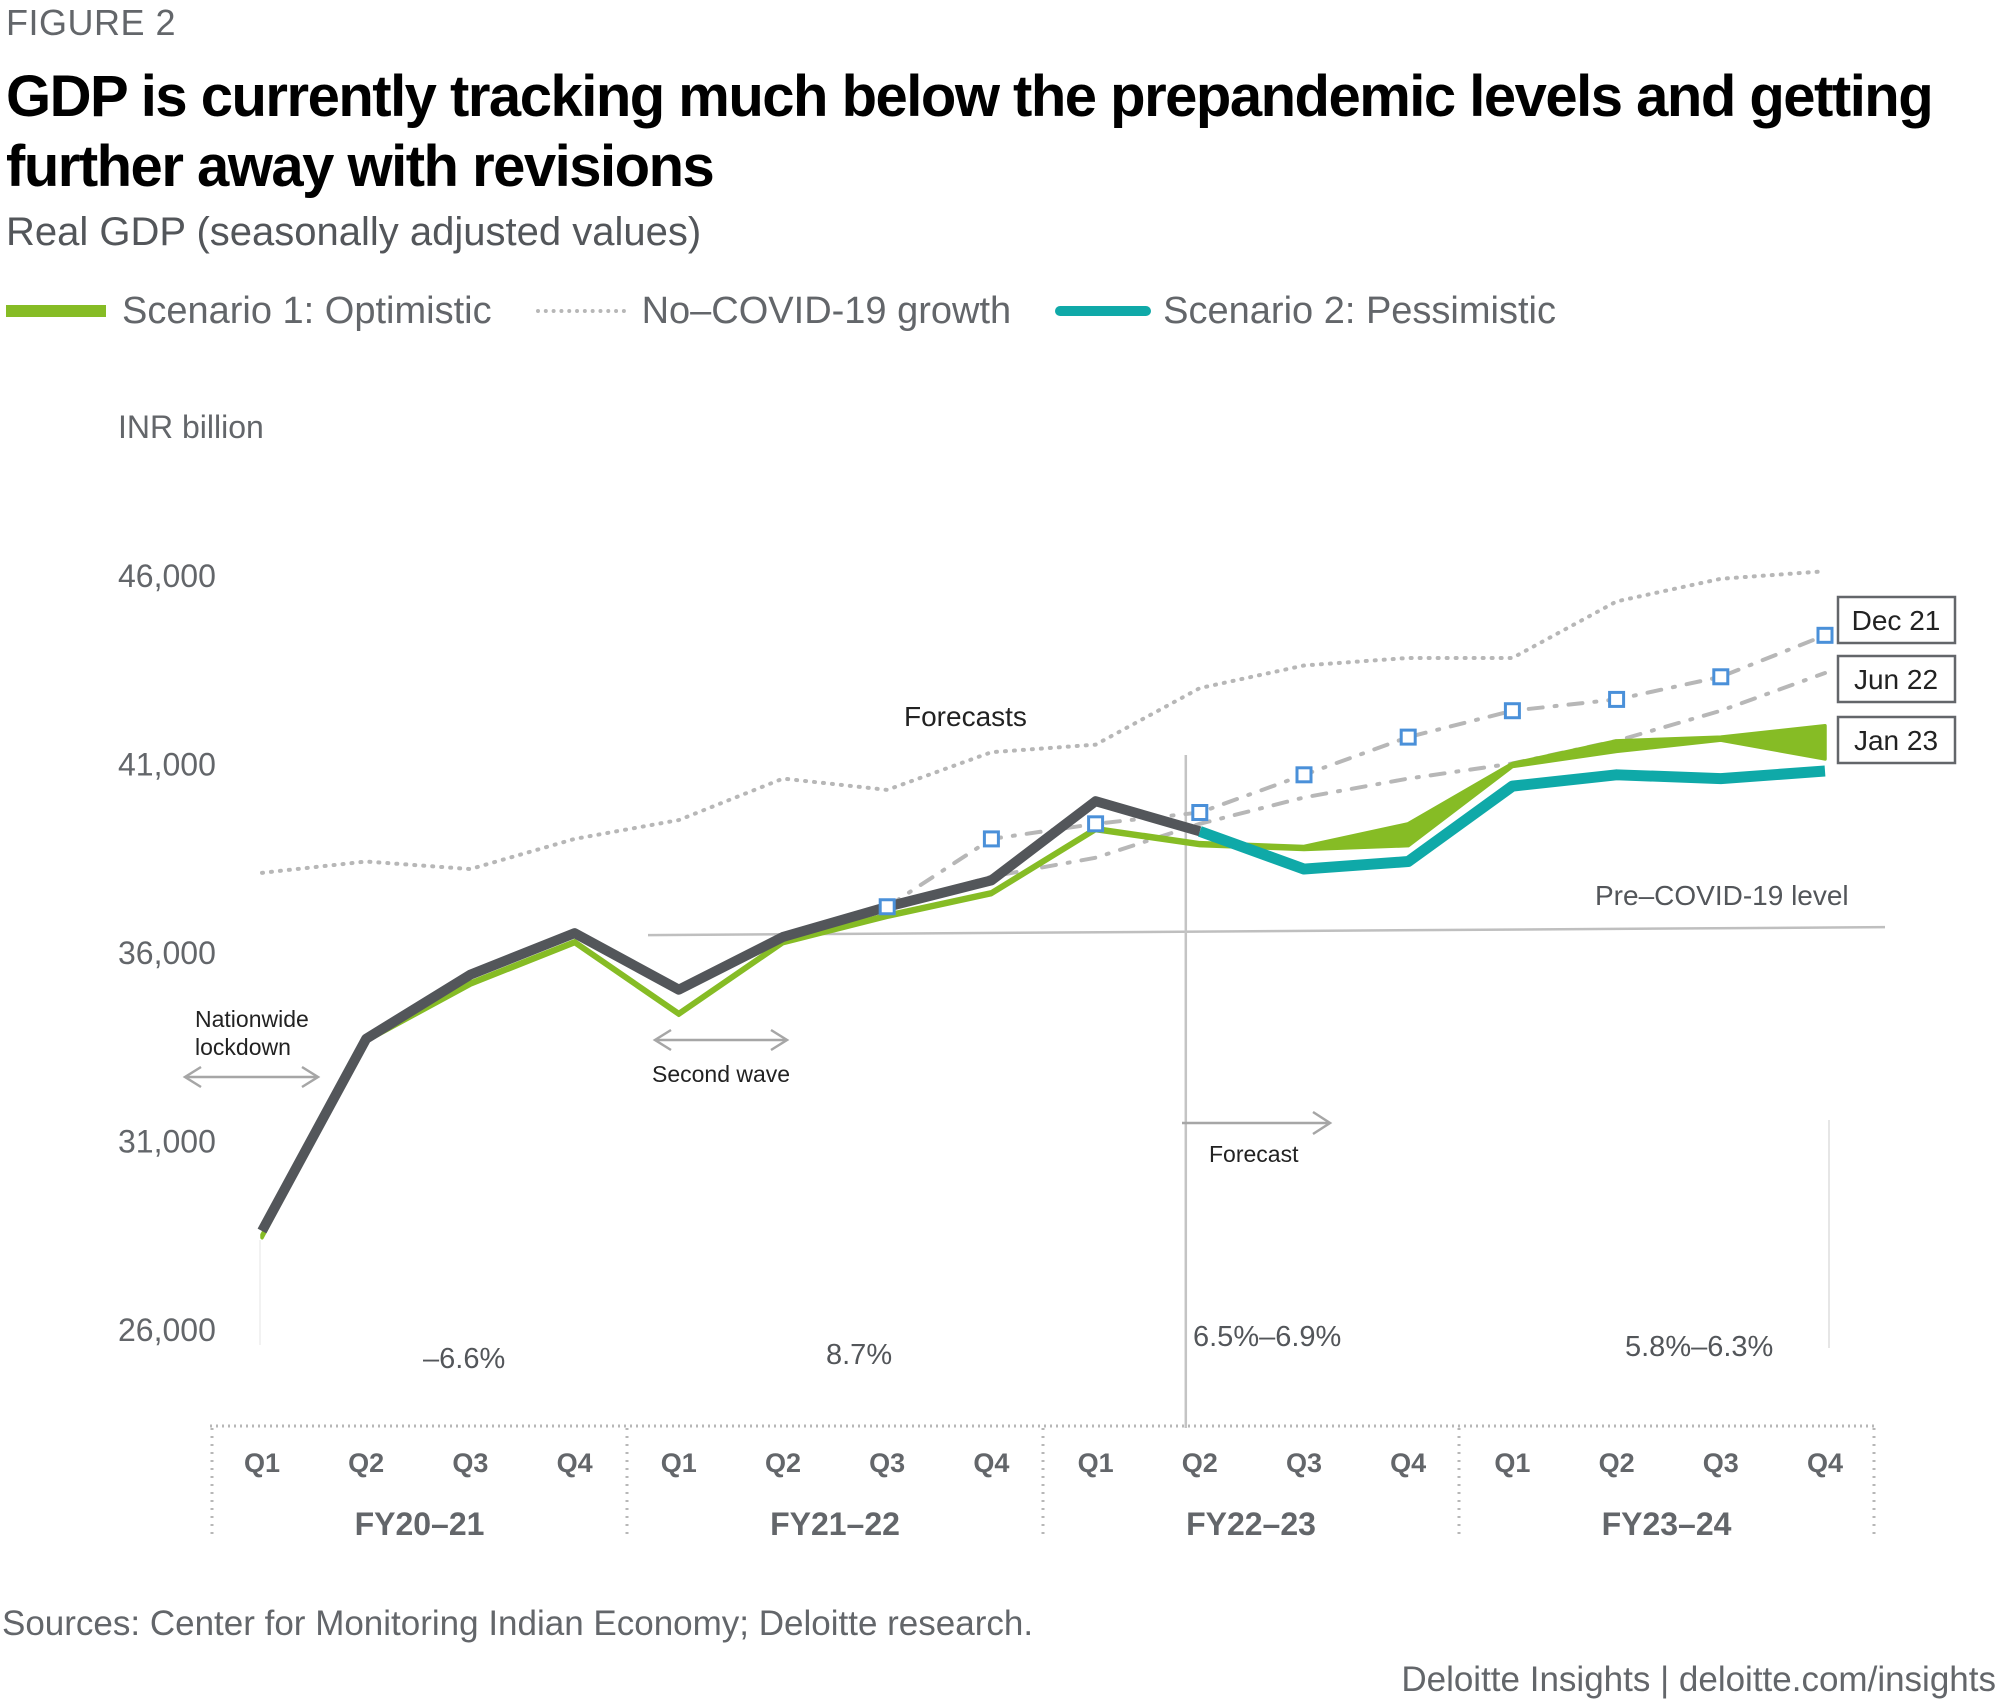 The height and width of the screenshot is (1706, 2000). What do you see at coordinates (1266, 931) in the screenshot?
I see `pre-covid-reference-line` at bounding box center [1266, 931].